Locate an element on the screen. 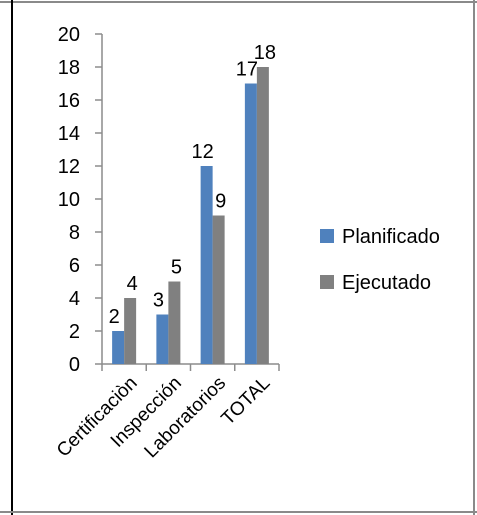 The image size is (477, 515). y-tick-label: 2 is located at coordinates (74, 332).